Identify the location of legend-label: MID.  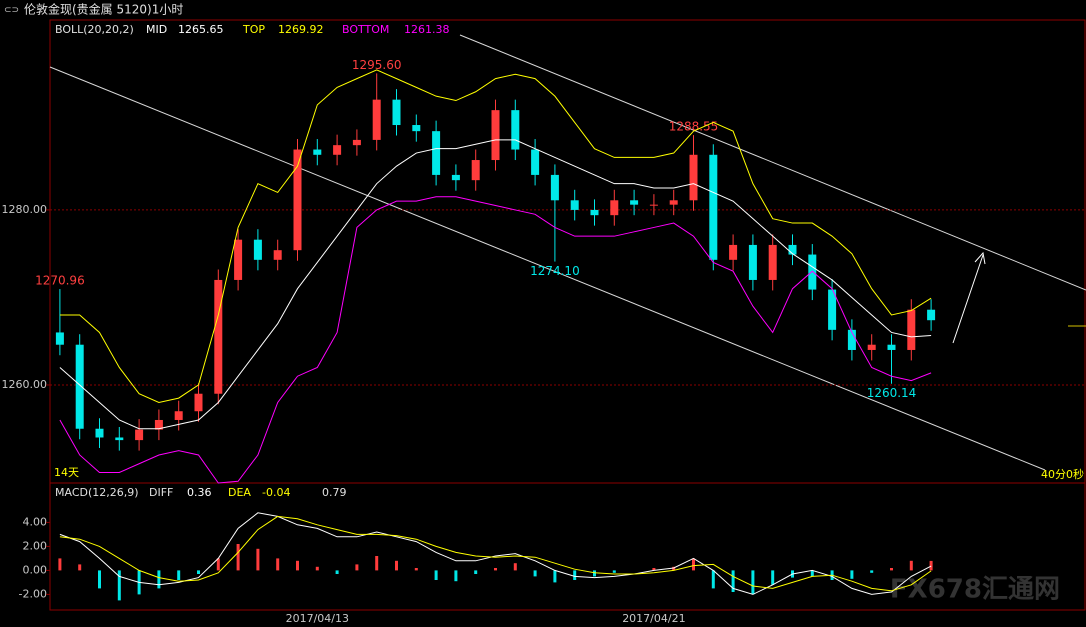
(156, 29).